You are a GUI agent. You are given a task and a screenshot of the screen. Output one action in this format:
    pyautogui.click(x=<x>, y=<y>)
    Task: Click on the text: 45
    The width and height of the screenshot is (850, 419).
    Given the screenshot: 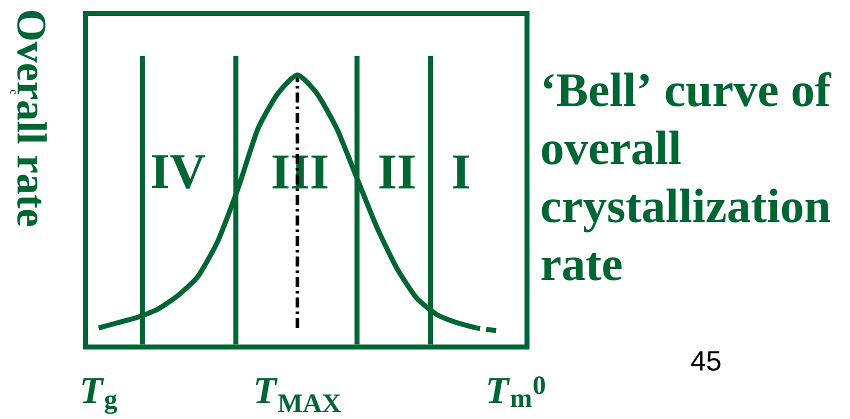 What is the action you would take?
    pyautogui.click(x=705, y=361)
    